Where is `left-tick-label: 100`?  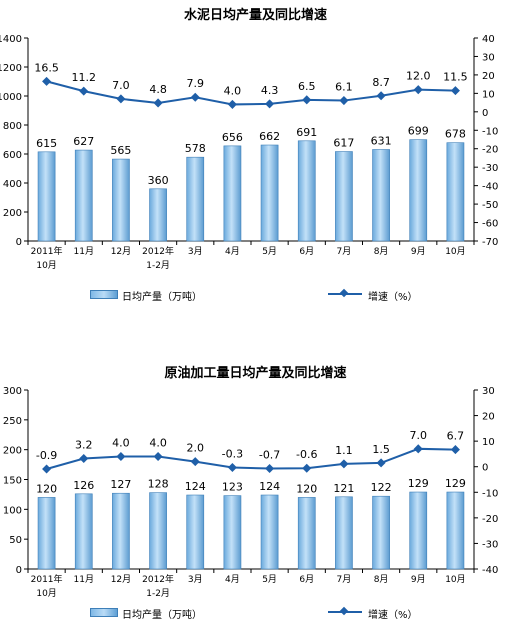 left-tick-label: 100 is located at coordinates (12, 510).